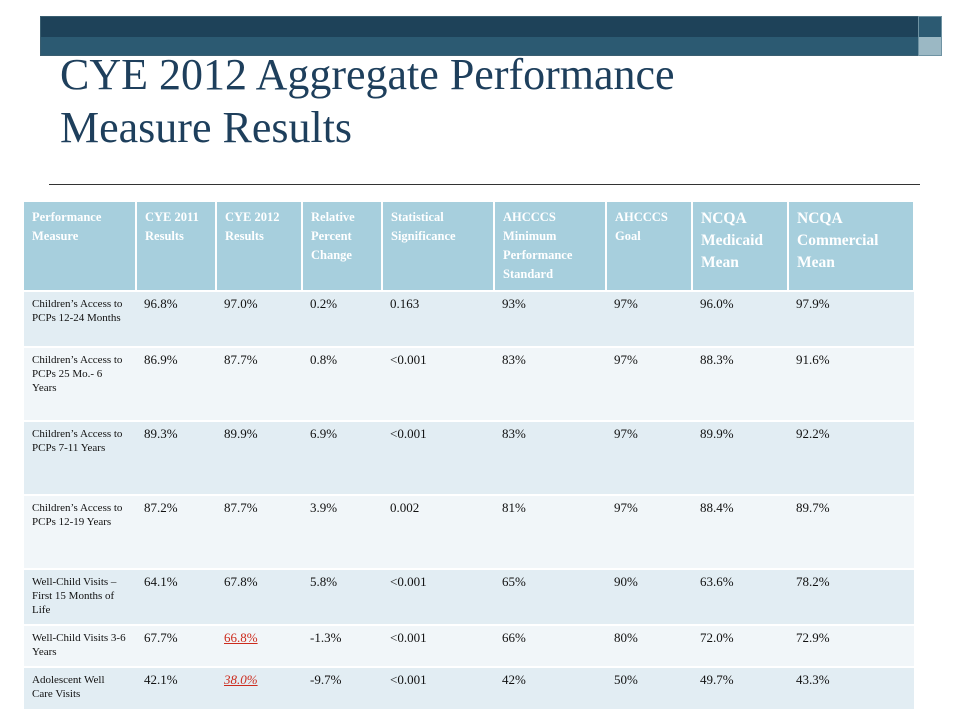 This screenshot has width=960, height=720. What do you see at coordinates (550, 687) in the screenshot?
I see `min-standard-cell: 42%` at bounding box center [550, 687].